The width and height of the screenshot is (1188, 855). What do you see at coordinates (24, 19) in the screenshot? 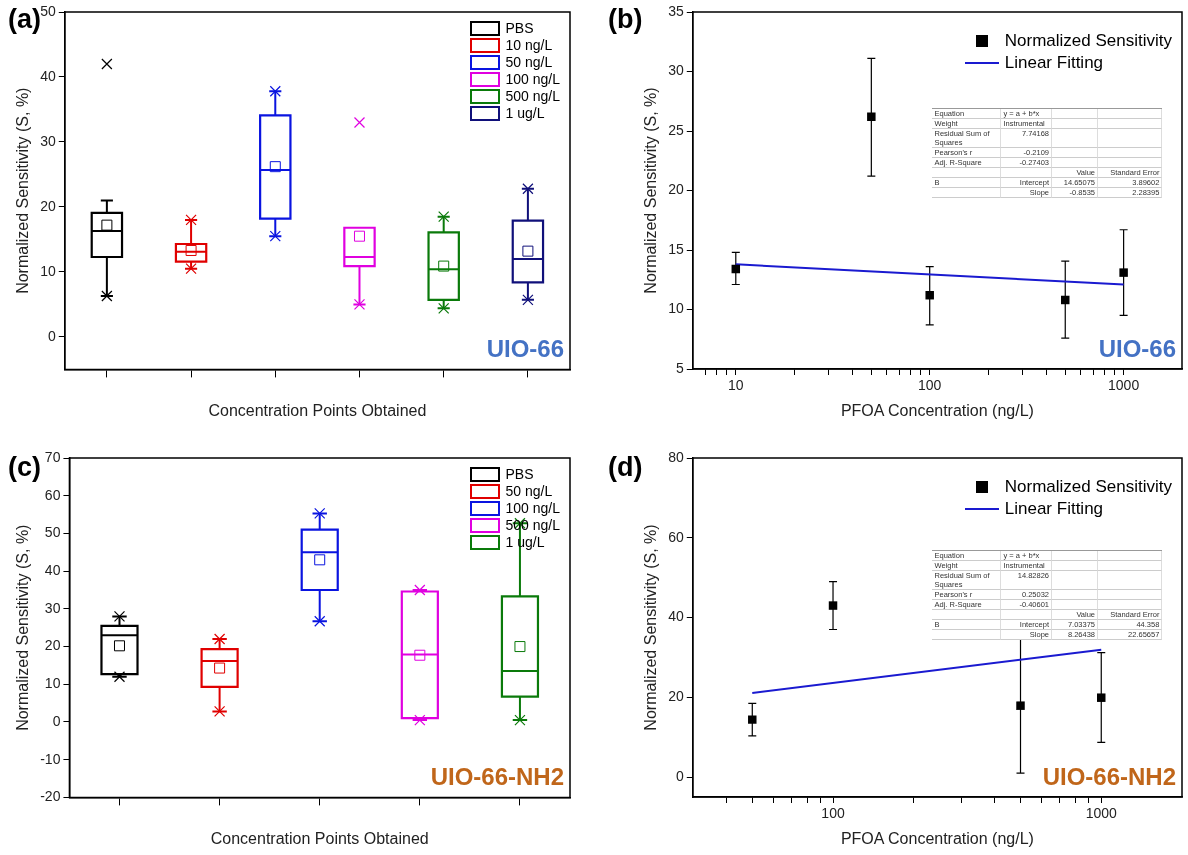
I see `chart-title: (a)` at bounding box center [24, 19].